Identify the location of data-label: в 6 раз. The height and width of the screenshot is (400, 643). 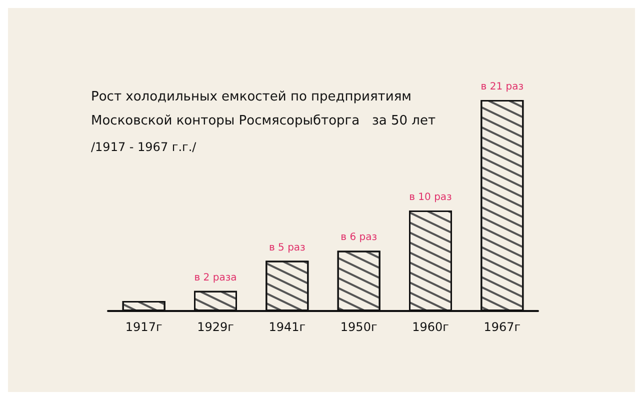
(359, 238).